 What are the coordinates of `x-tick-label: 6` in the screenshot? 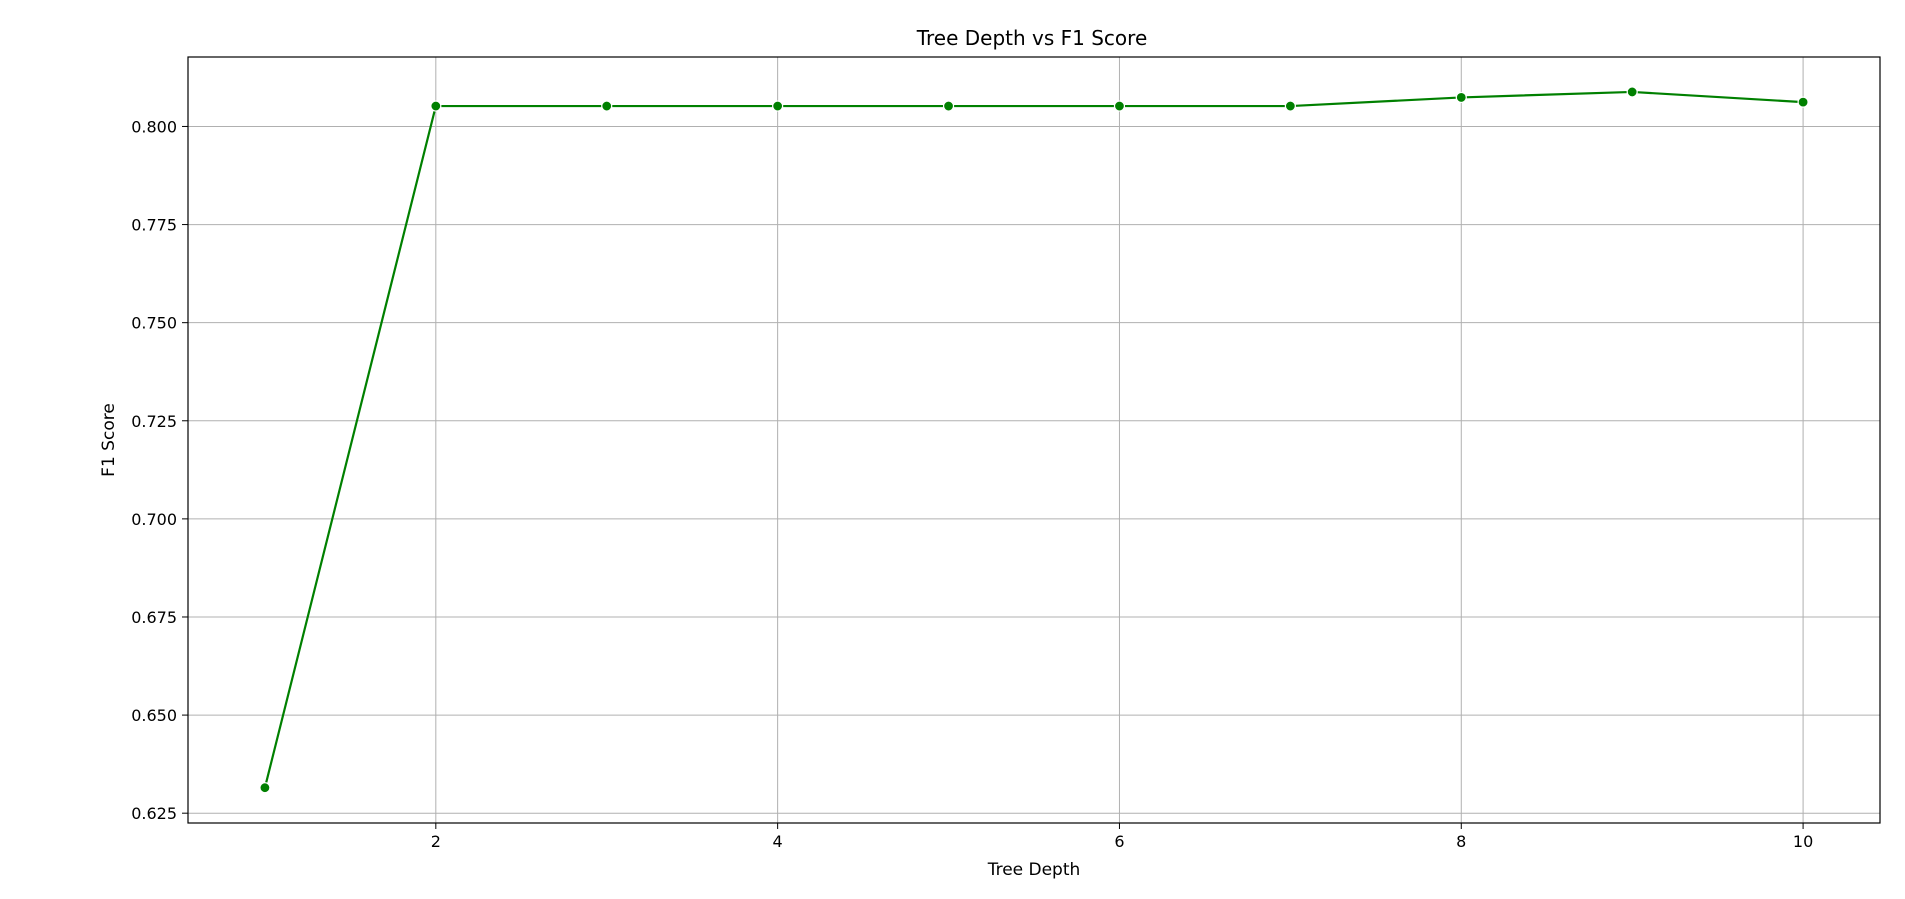 It's located at (1119, 841).